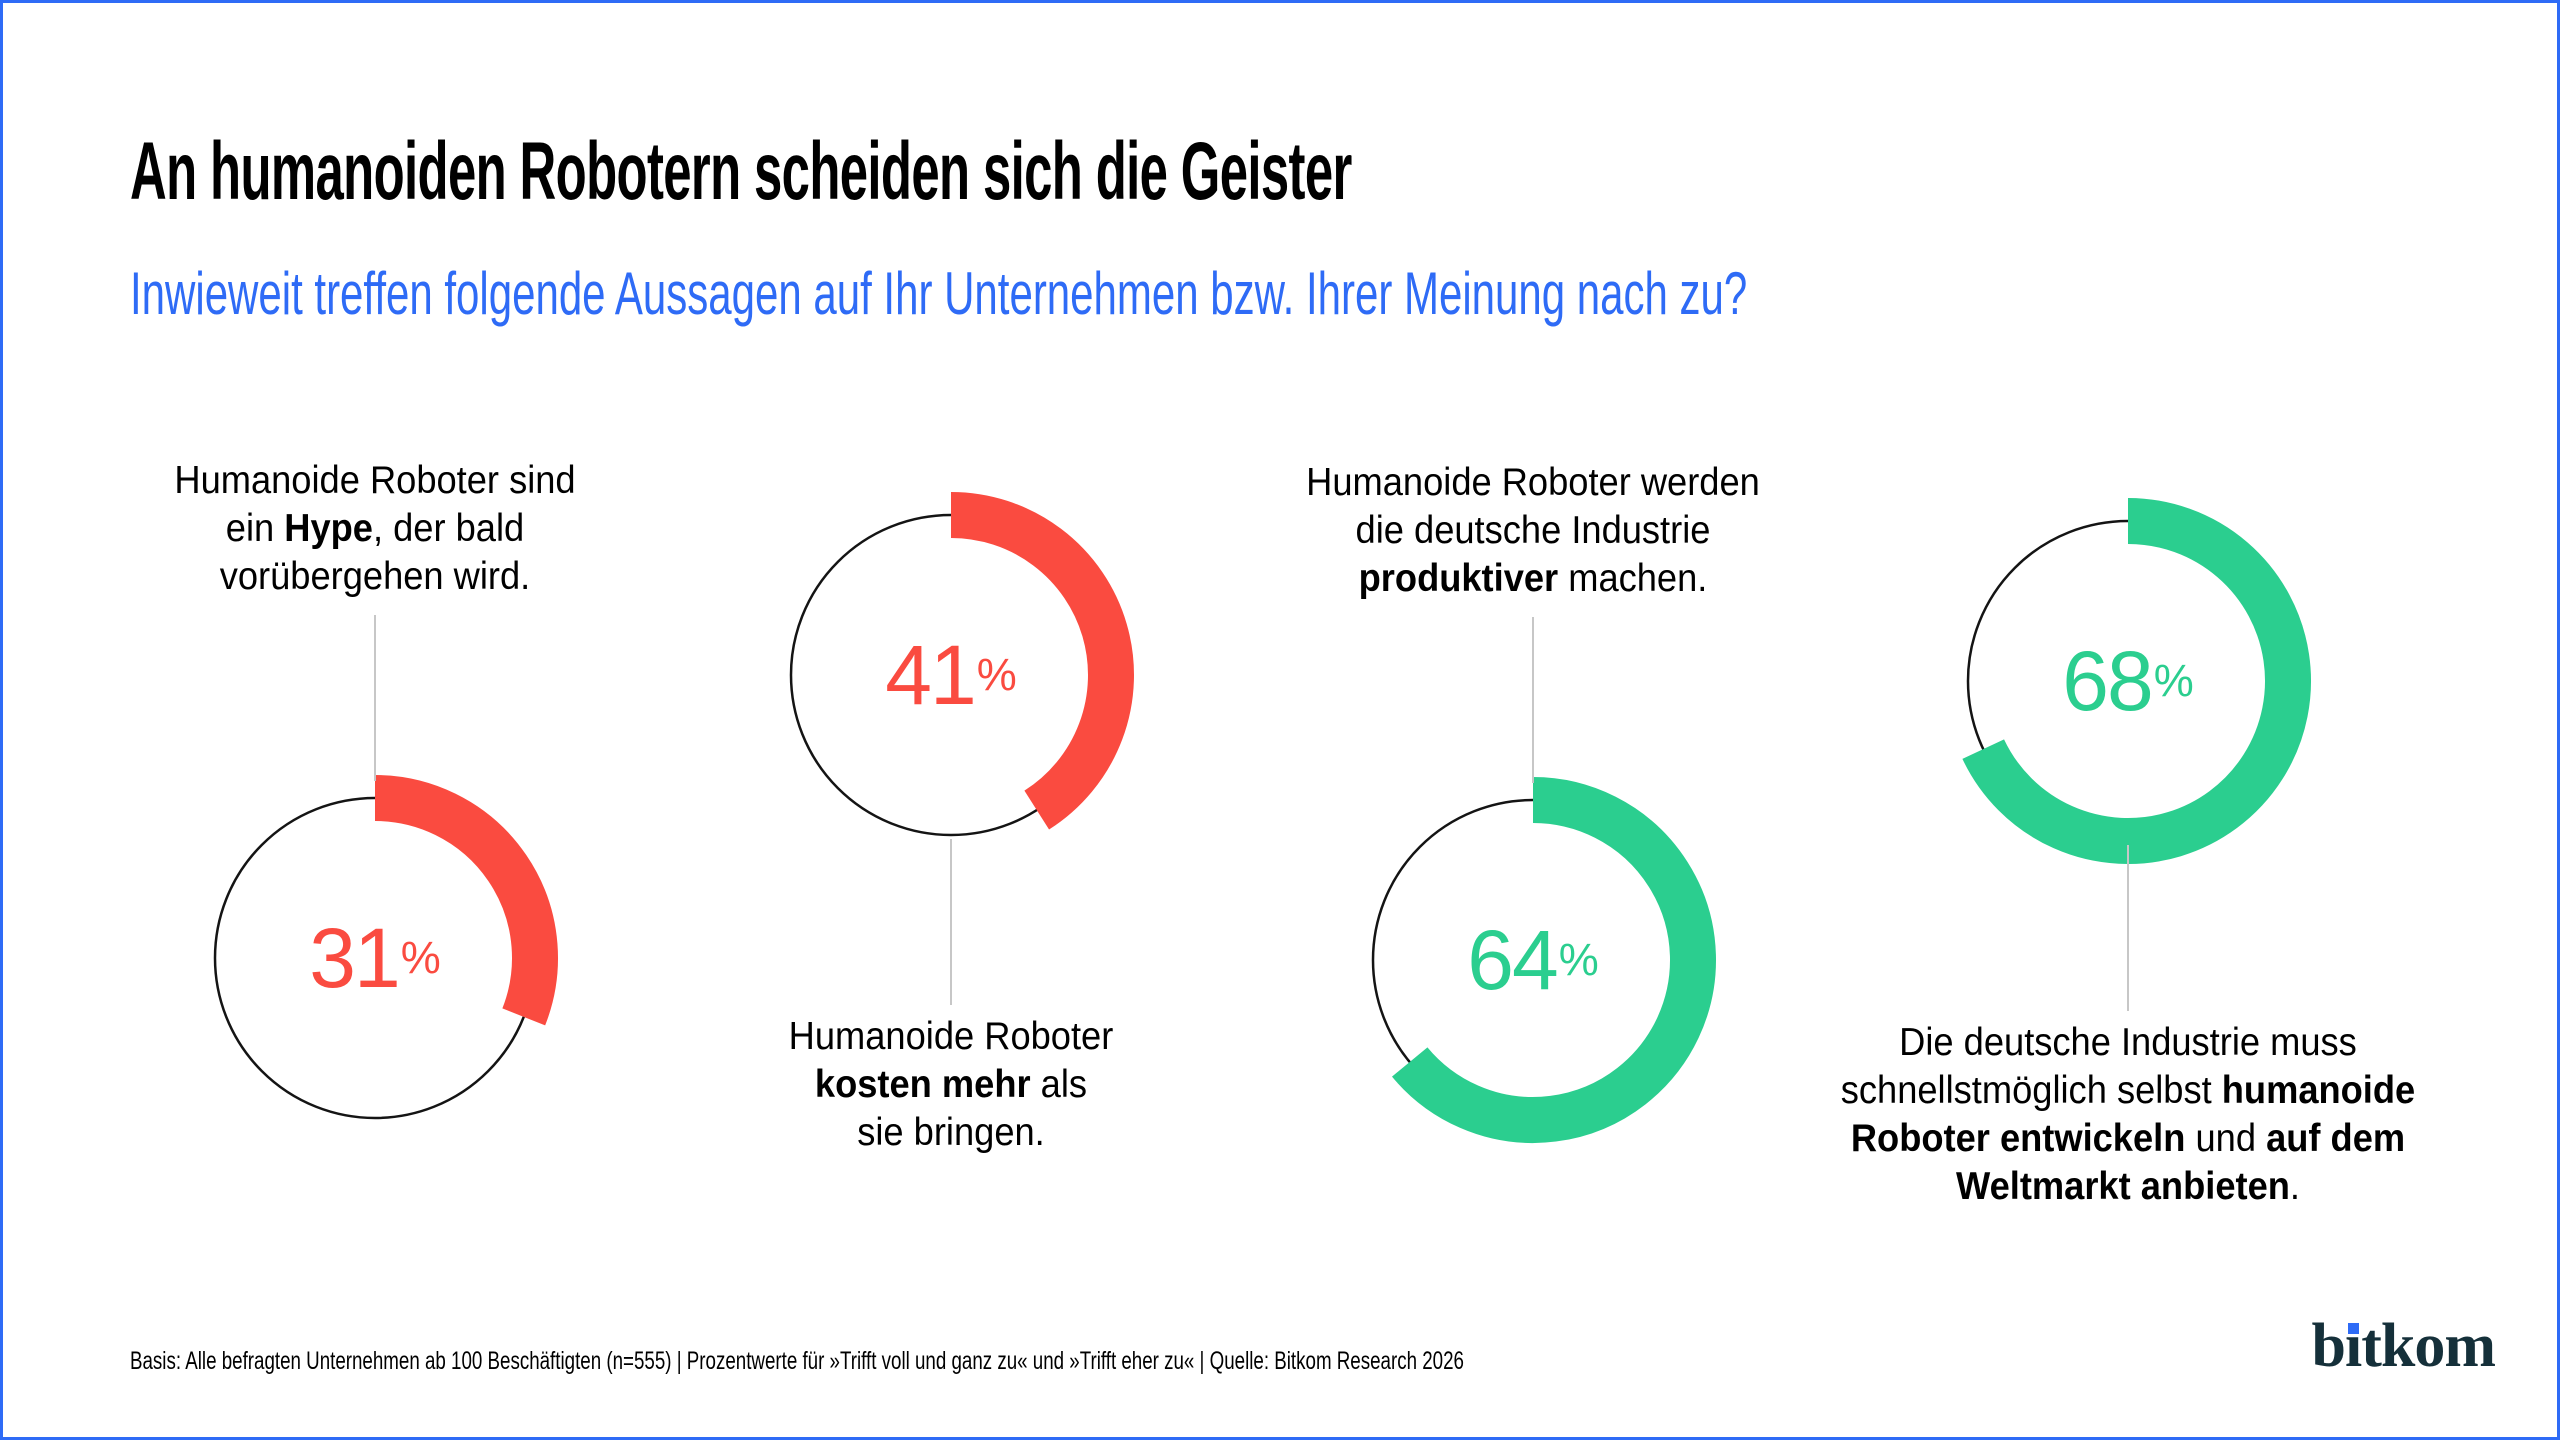 Image resolution: width=2560 pixels, height=1440 pixels. I want to click on statement-line: vorübergehen wird., so click(375, 576).